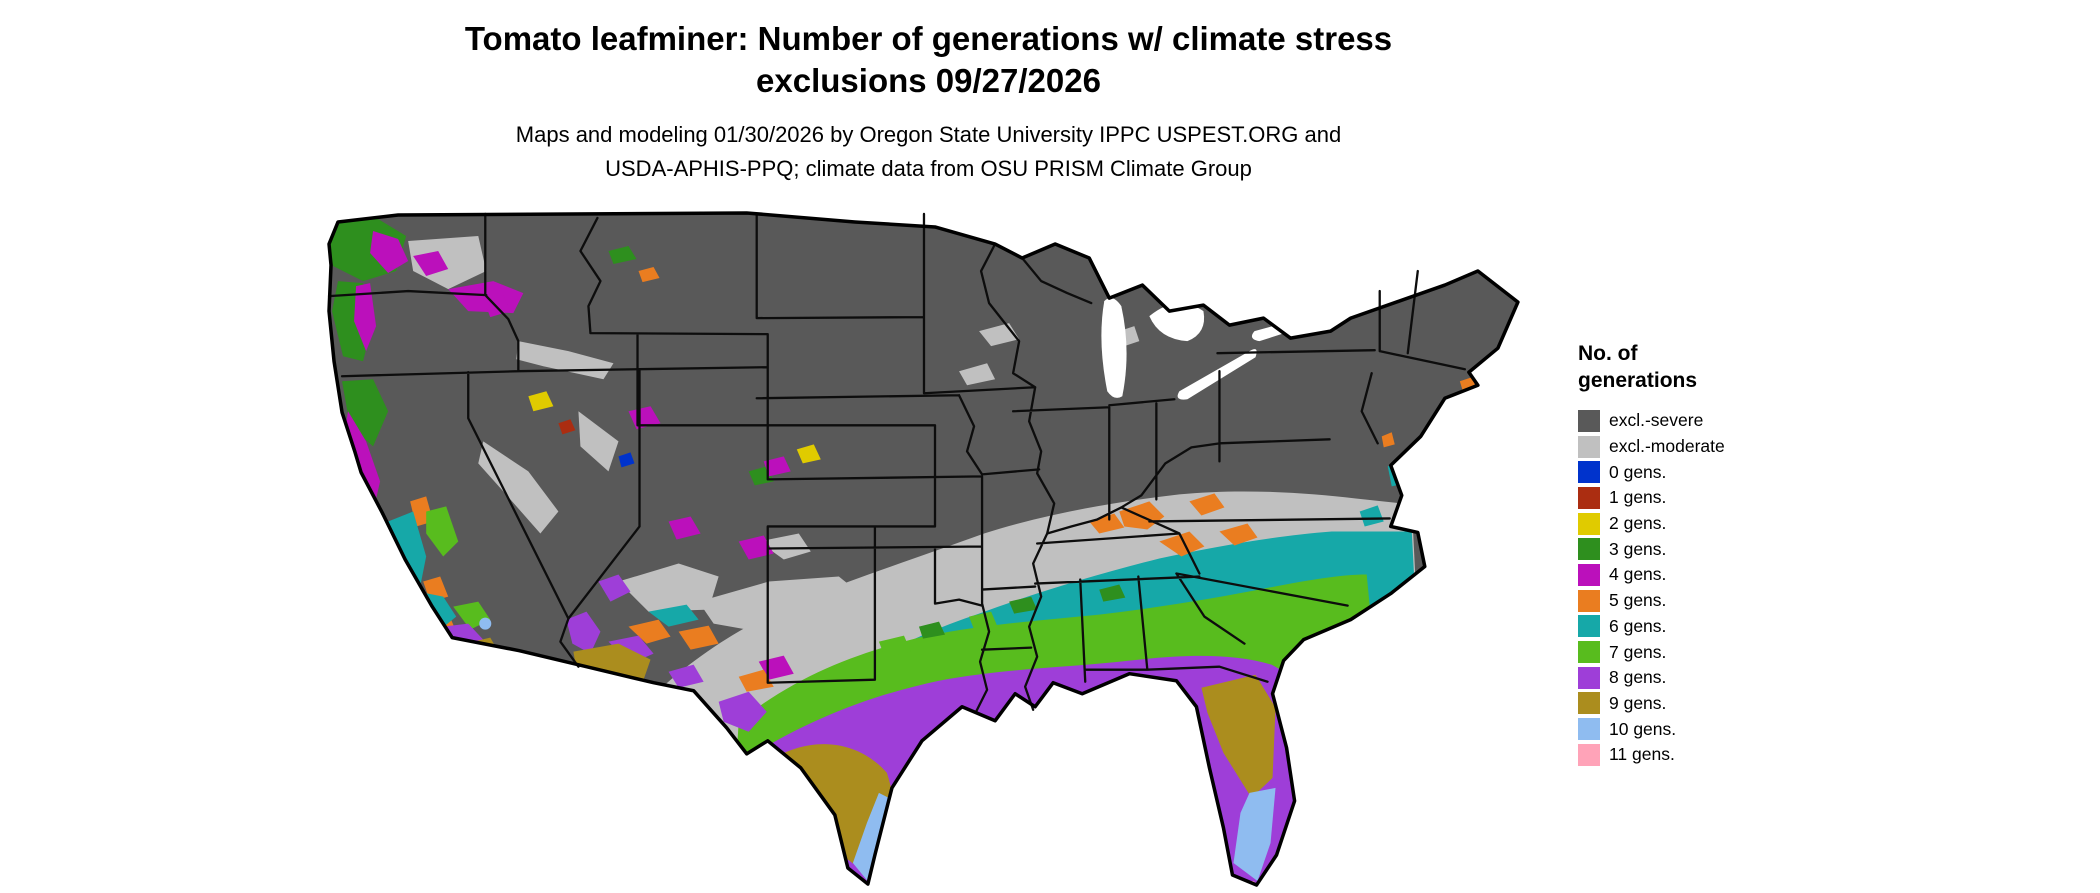 This screenshot has width=2100, height=893. I want to click on legend-label-g11: 11 gens., so click(1642, 754).